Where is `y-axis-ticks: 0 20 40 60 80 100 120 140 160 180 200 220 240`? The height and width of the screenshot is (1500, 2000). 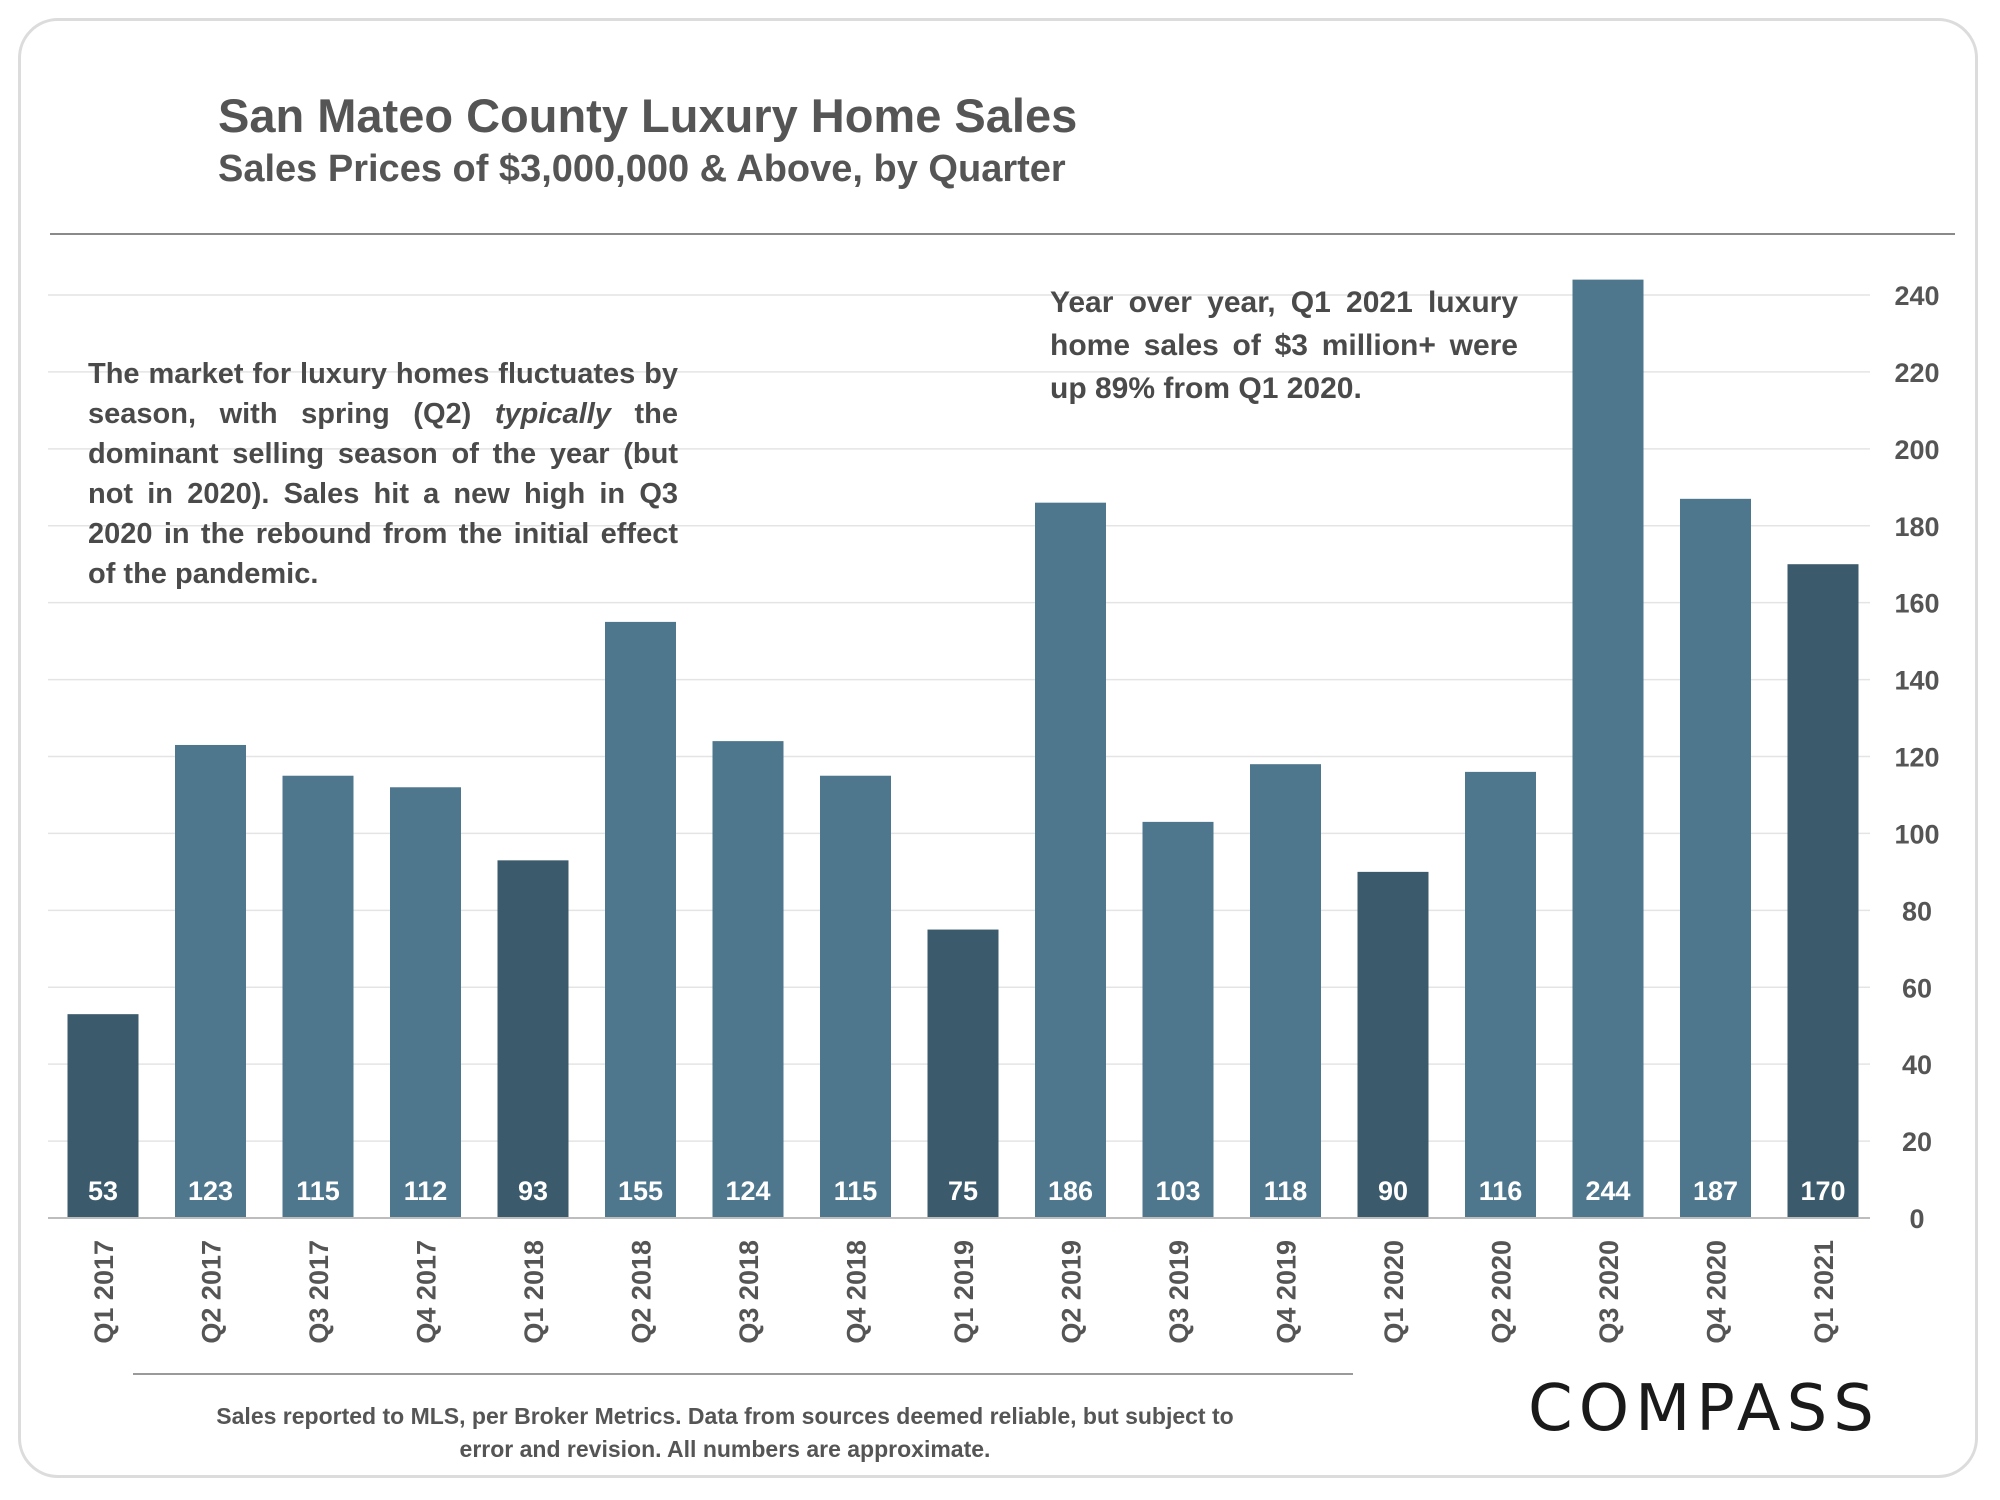
y-axis-ticks: 0 20 40 60 80 100 120 140 160 180 200 220 240 is located at coordinates (1916, 757).